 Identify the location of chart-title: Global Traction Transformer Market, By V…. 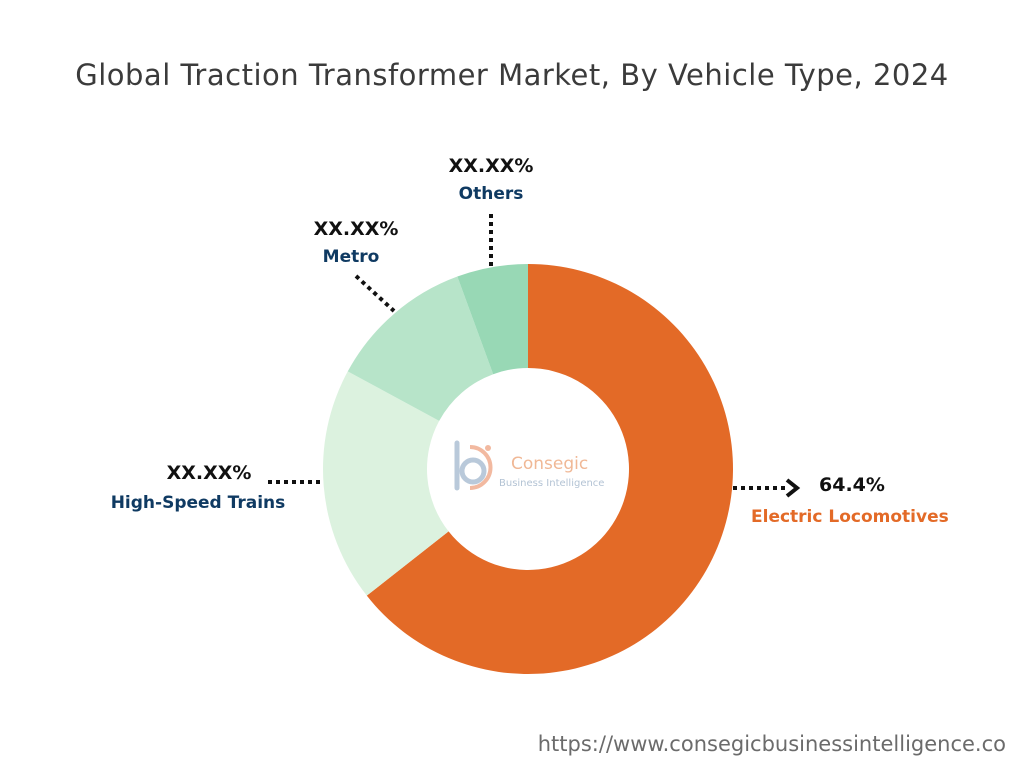
(512, 75).